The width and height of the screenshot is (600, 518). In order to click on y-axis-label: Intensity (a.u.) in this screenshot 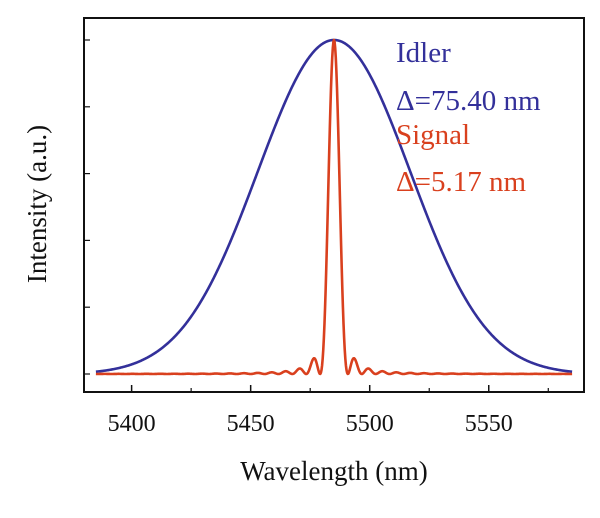, I will do `click(37, 204)`.